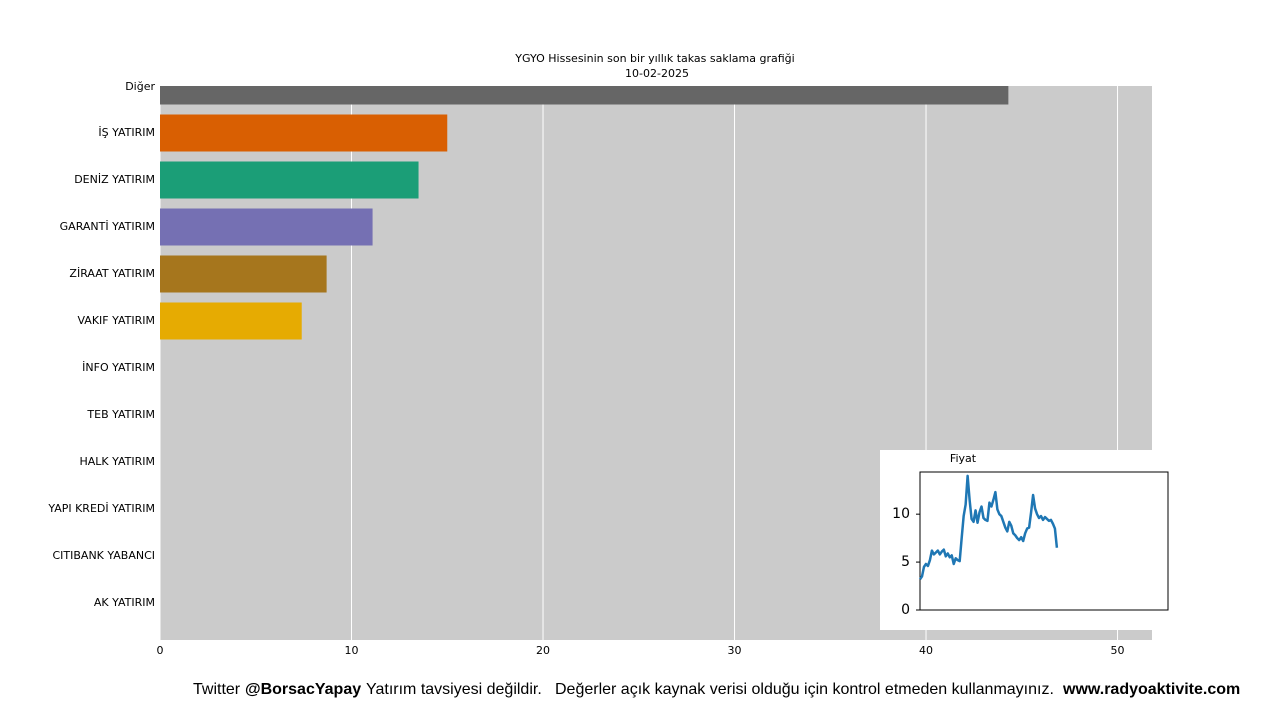 The height and width of the screenshot is (720, 1280). What do you see at coordinates (735, 650) in the screenshot?
I see `x-tick-label: 30` at bounding box center [735, 650].